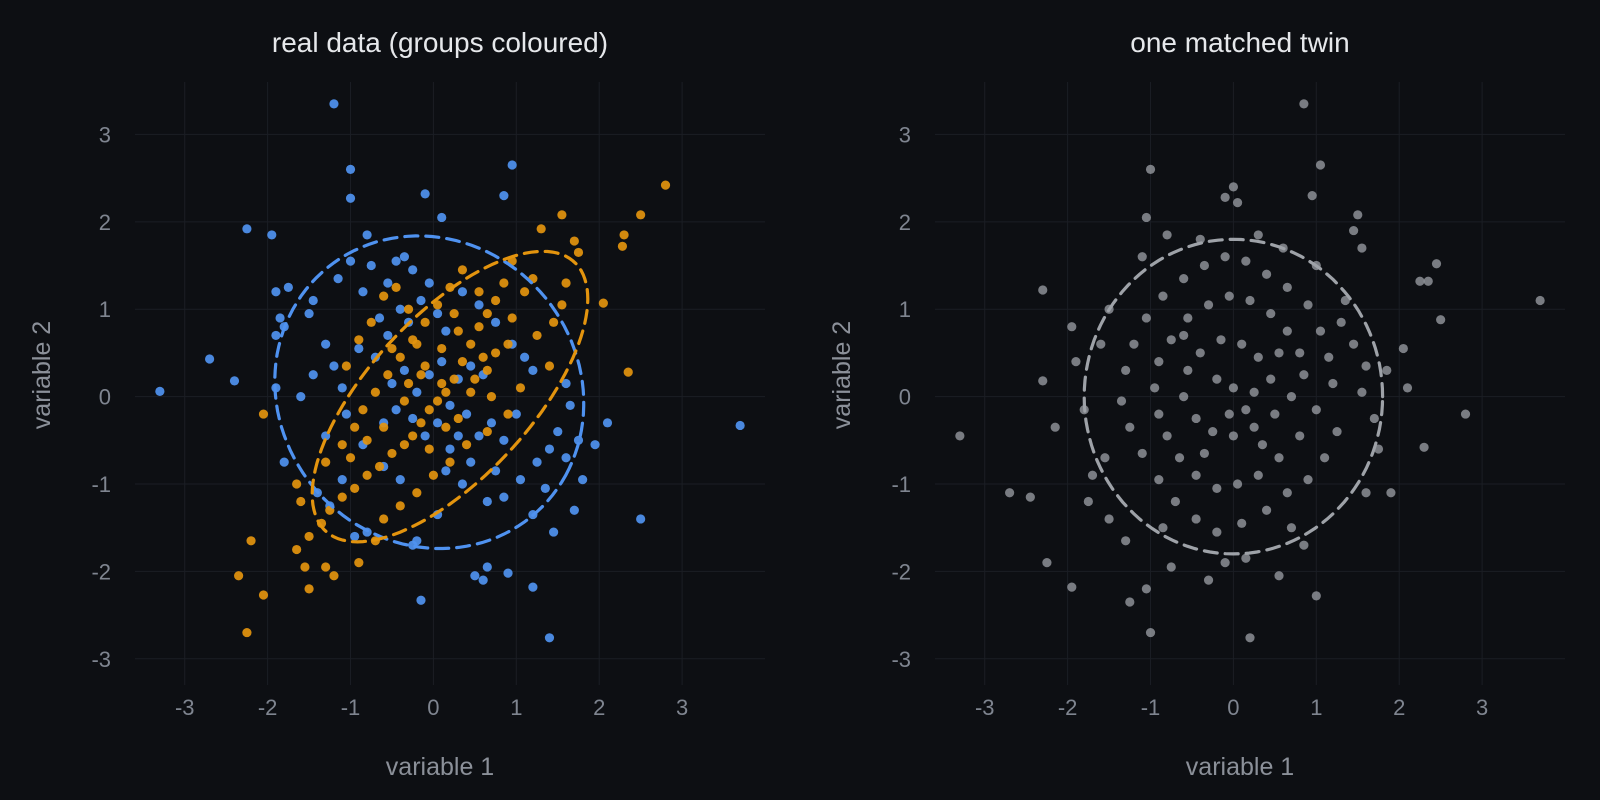 Image resolution: width=1600 pixels, height=800 pixels. Describe the element at coordinates (905, 309) in the screenshot. I see `right-y-tick-label: 1` at that location.